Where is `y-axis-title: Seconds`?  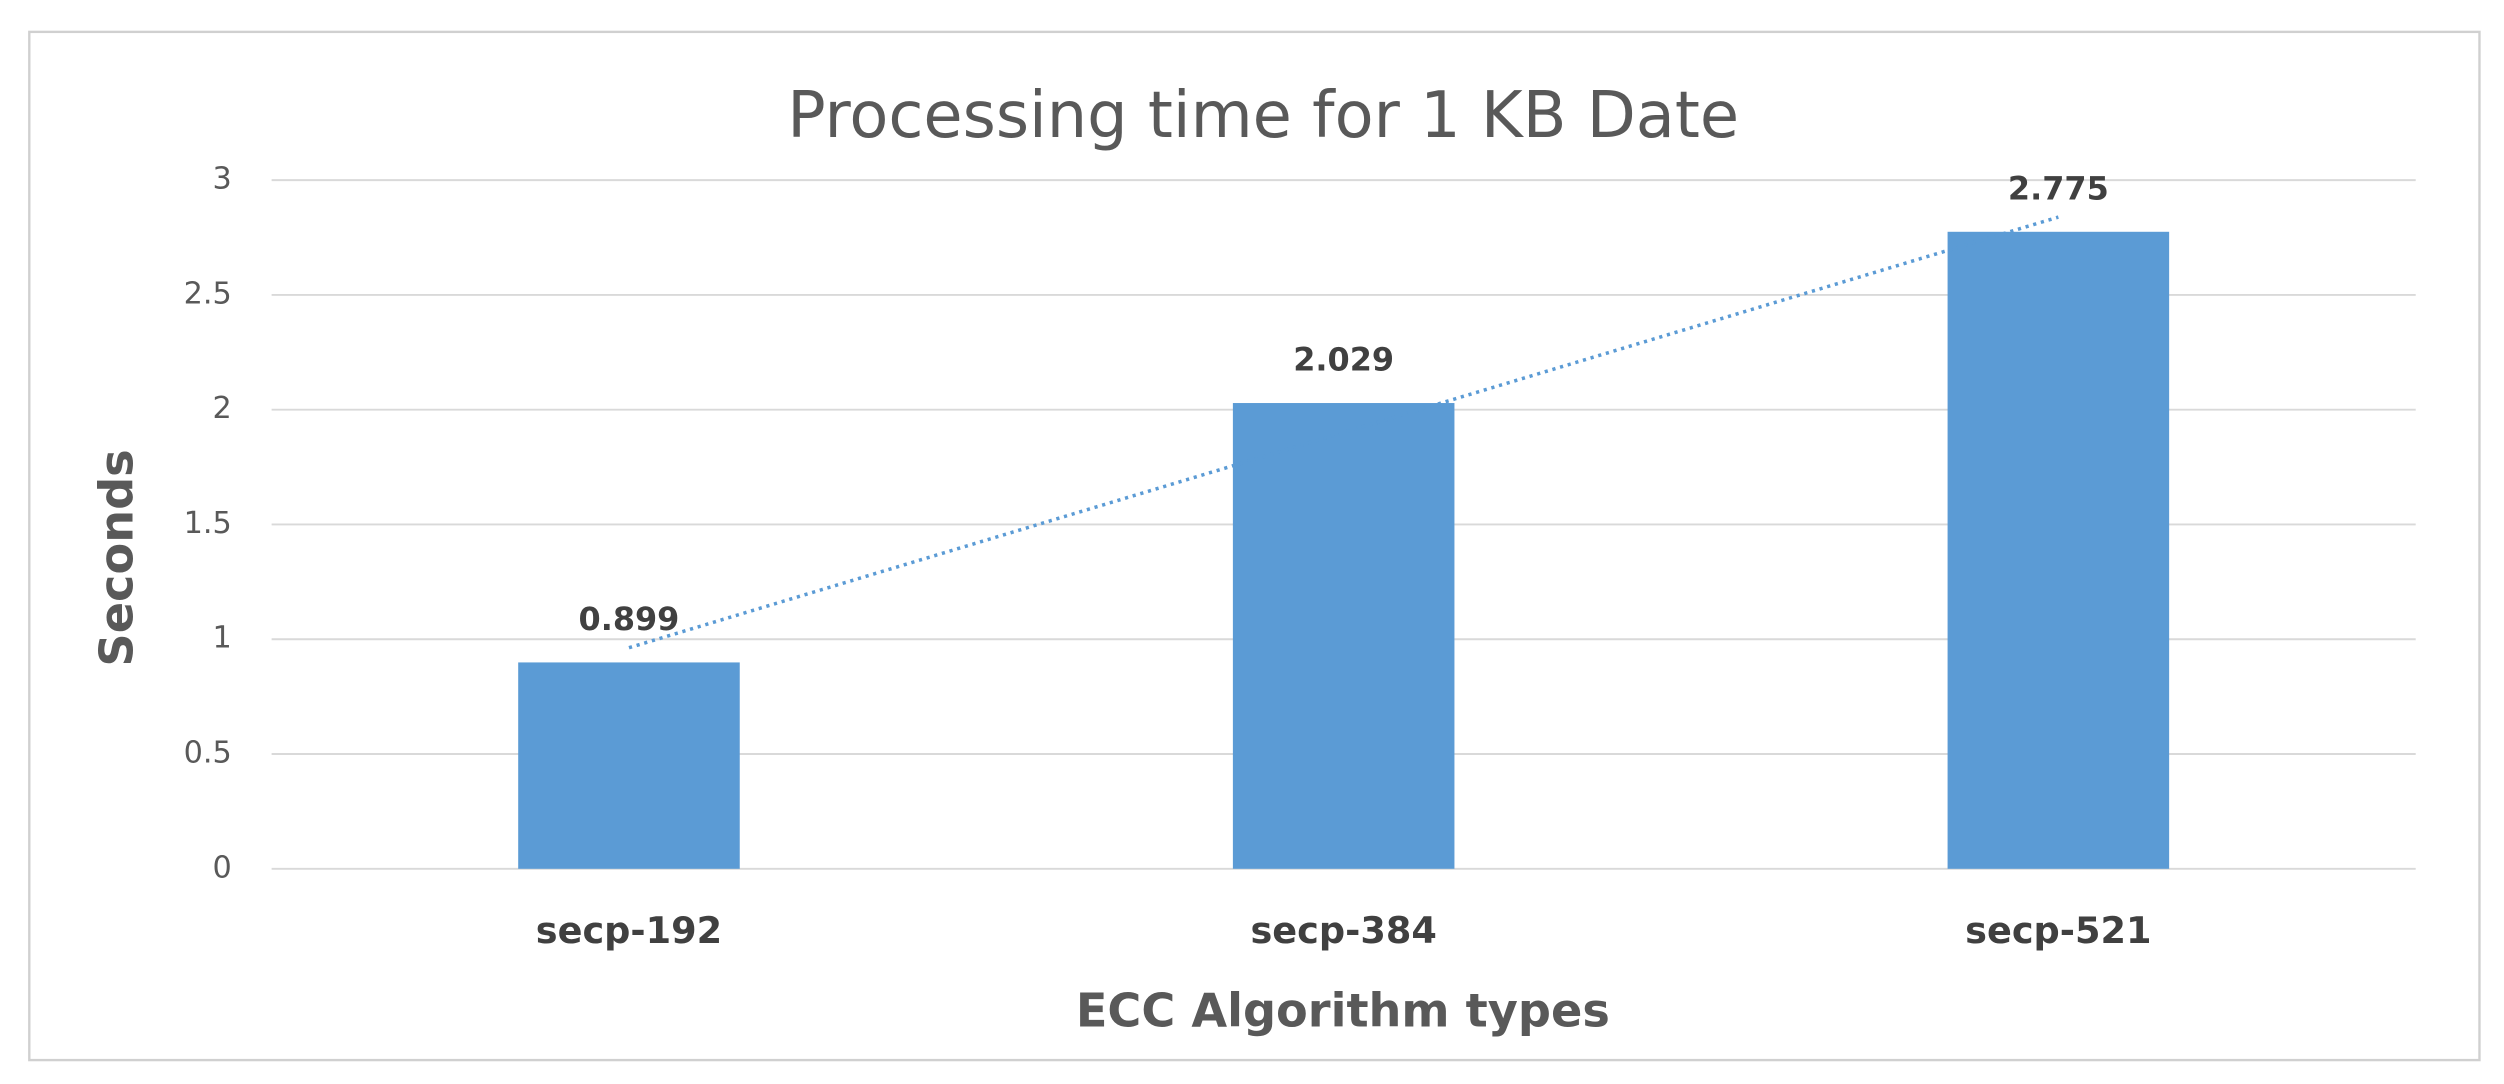
y-axis-title: Seconds is located at coordinates (117, 557).